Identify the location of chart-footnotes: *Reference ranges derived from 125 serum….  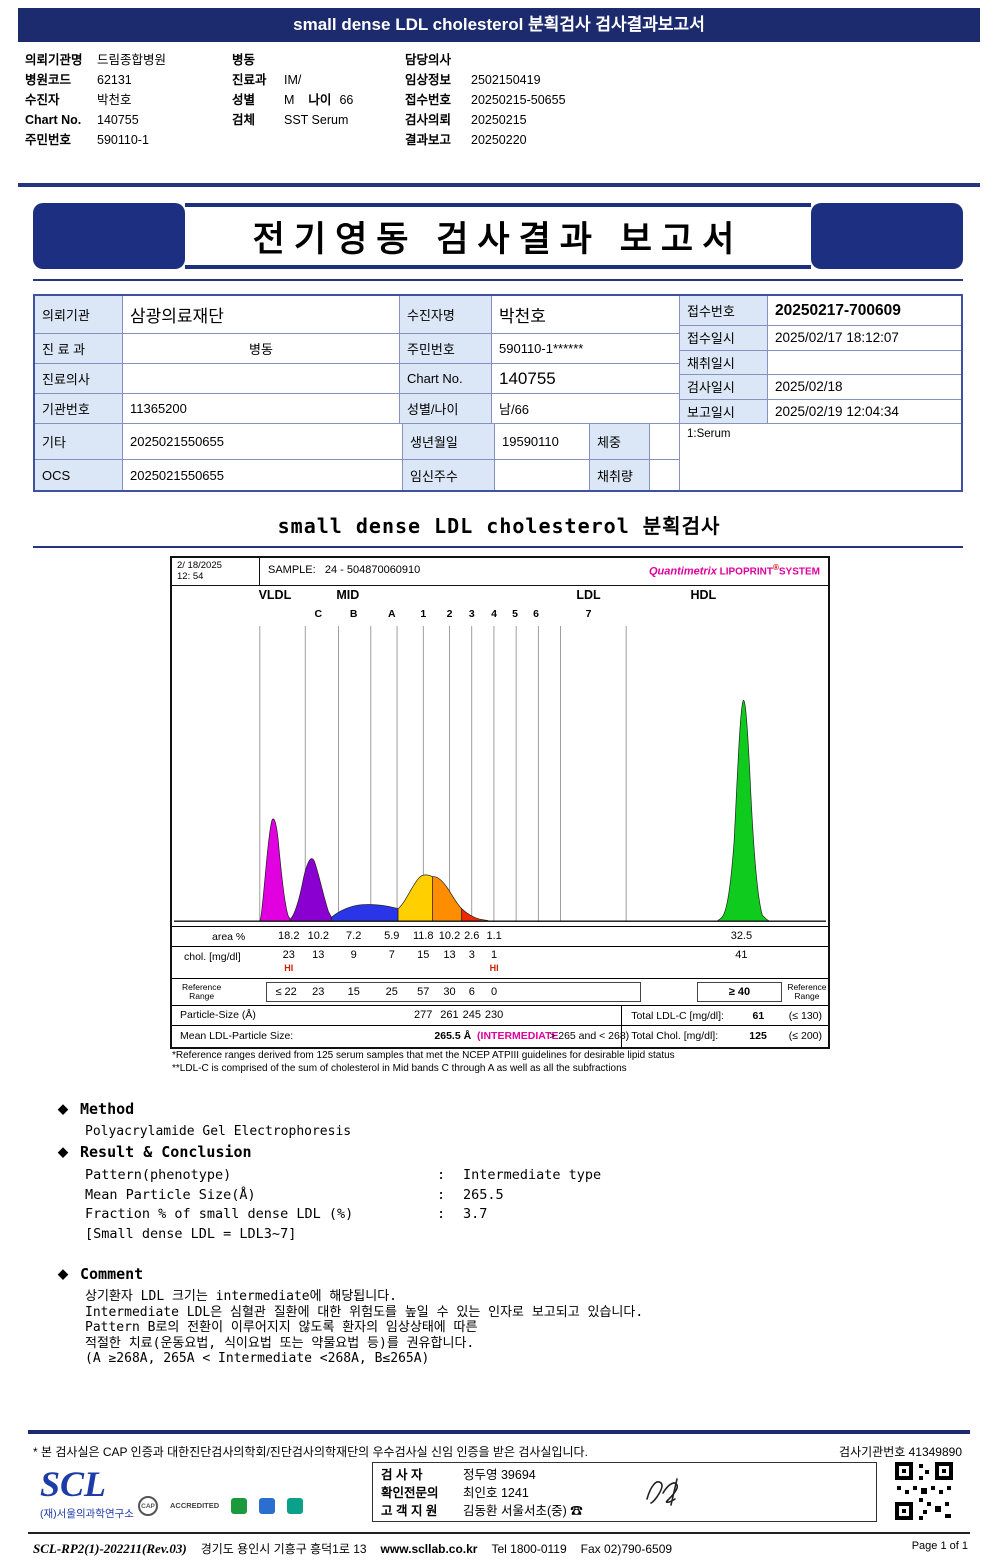
(512, 1062).